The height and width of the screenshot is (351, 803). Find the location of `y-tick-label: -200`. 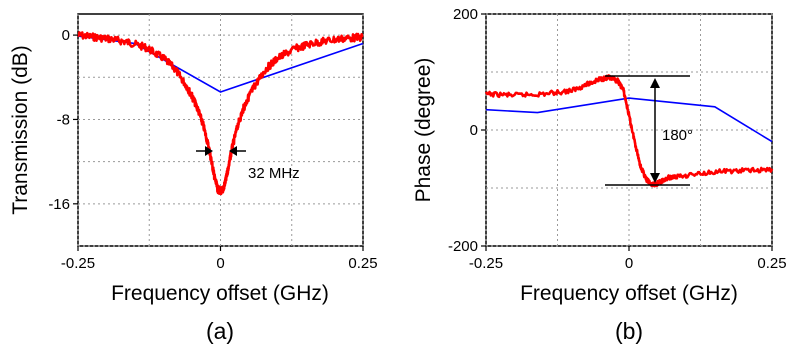

y-tick-label: -200 is located at coordinates (463, 246).